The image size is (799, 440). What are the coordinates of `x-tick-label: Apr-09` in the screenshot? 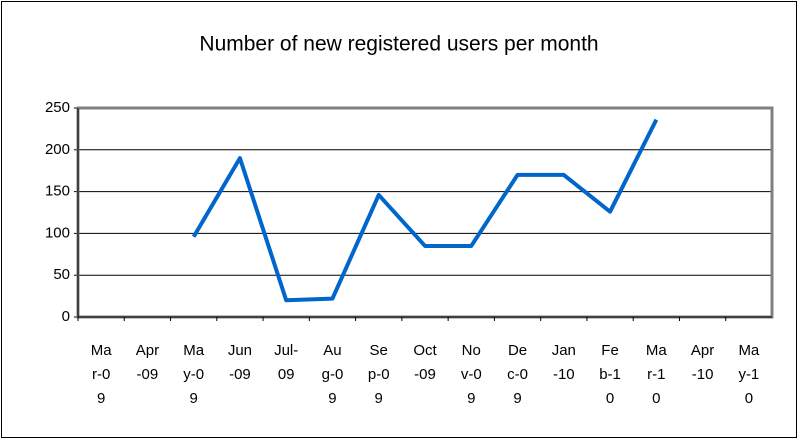 It's located at (147, 362).